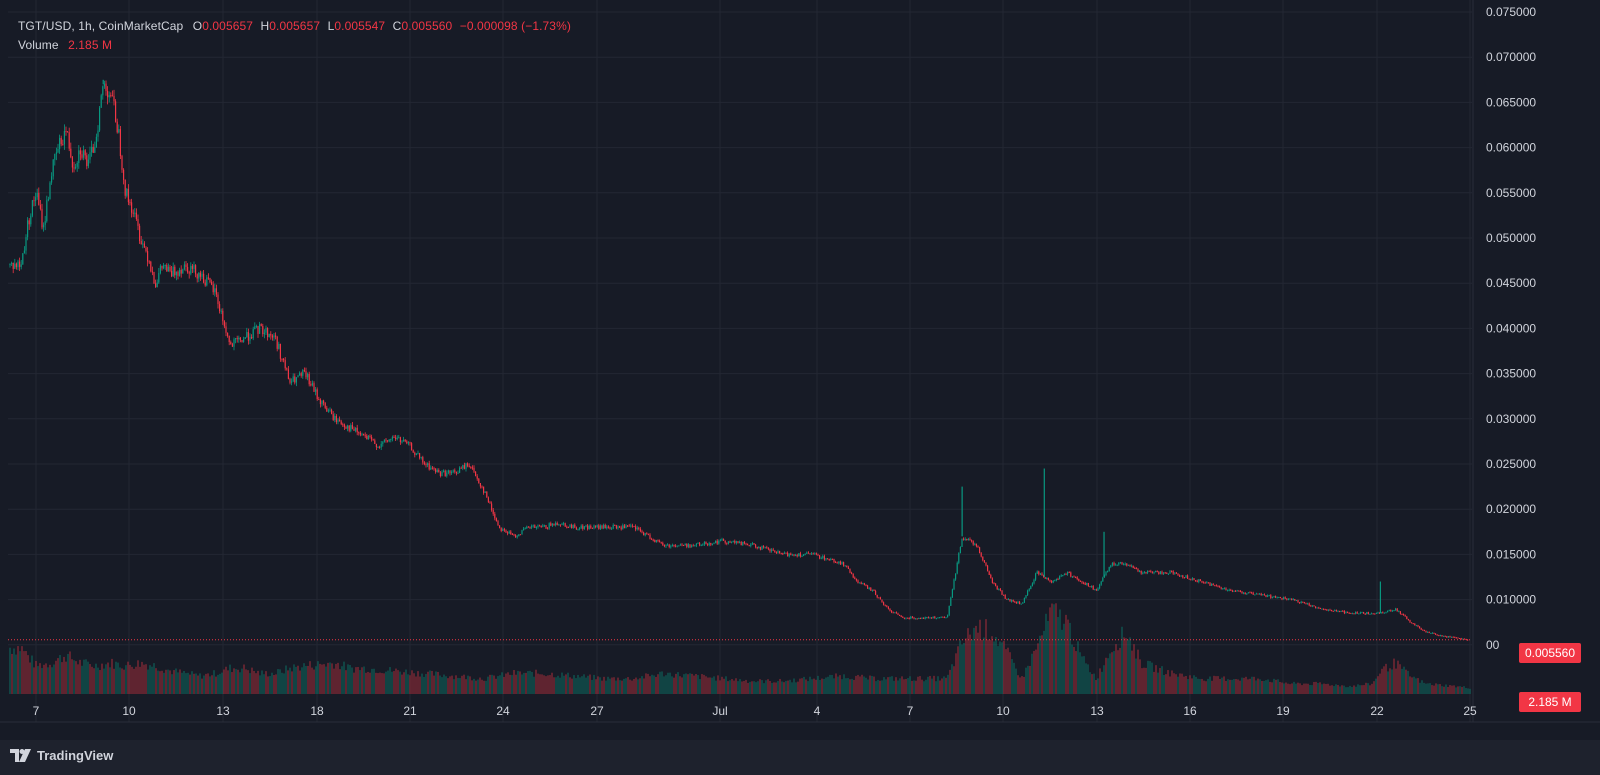 This screenshot has width=1600, height=775. I want to click on x-tick-label: 7, so click(910, 711).